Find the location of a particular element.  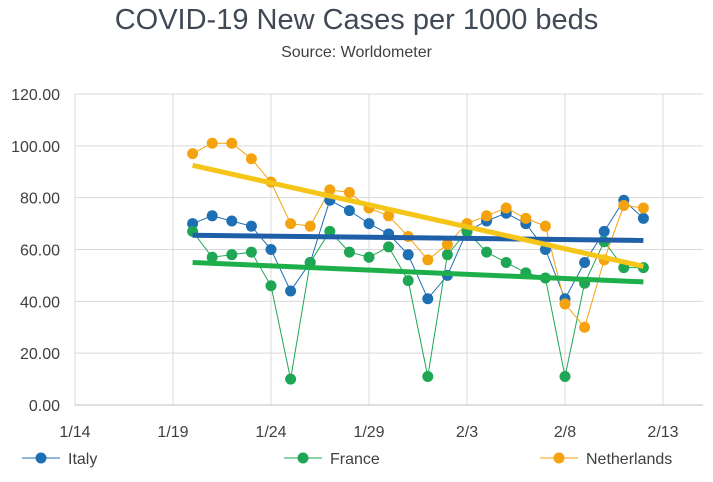

legend-label-france: France is located at coordinates (355, 459).